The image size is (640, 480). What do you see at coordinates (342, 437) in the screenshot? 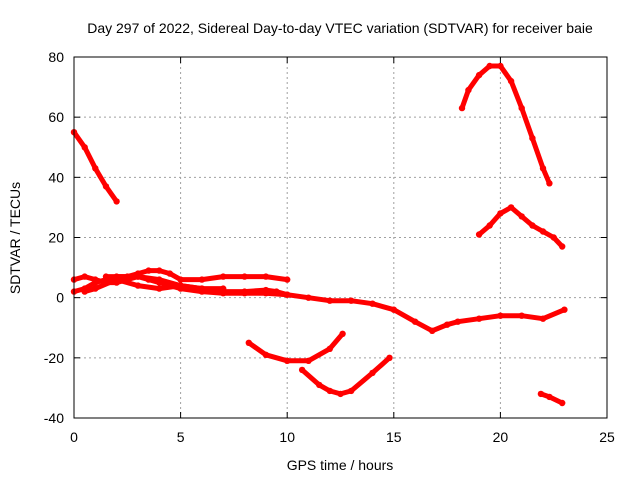
I see `x-tick-labels: 0 5 10 15 20 25` at bounding box center [342, 437].